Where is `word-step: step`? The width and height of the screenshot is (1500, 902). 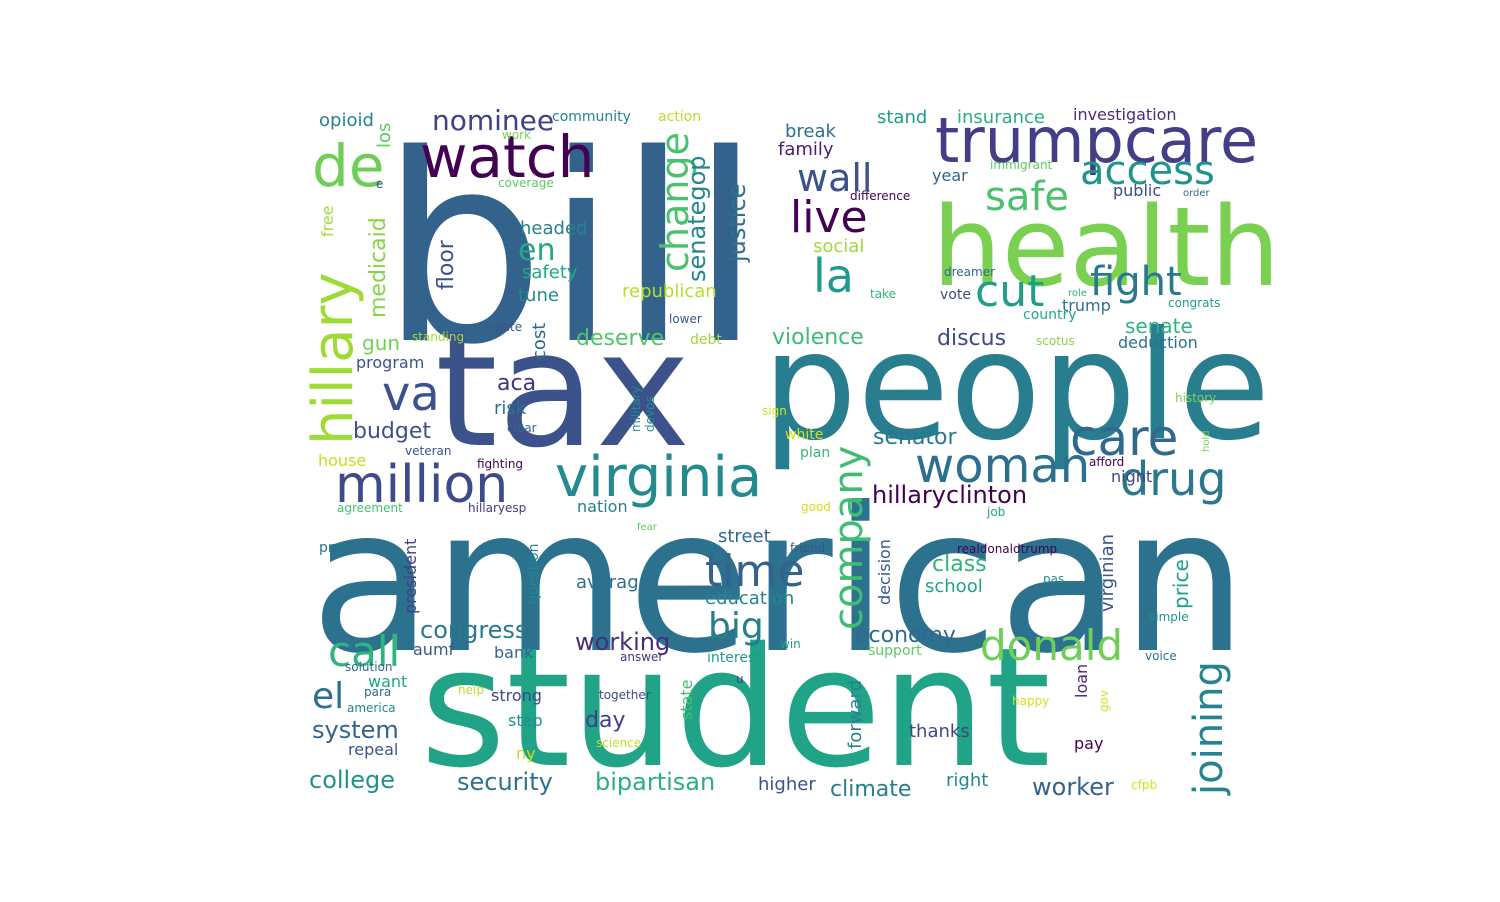 word-step: step is located at coordinates (525, 720).